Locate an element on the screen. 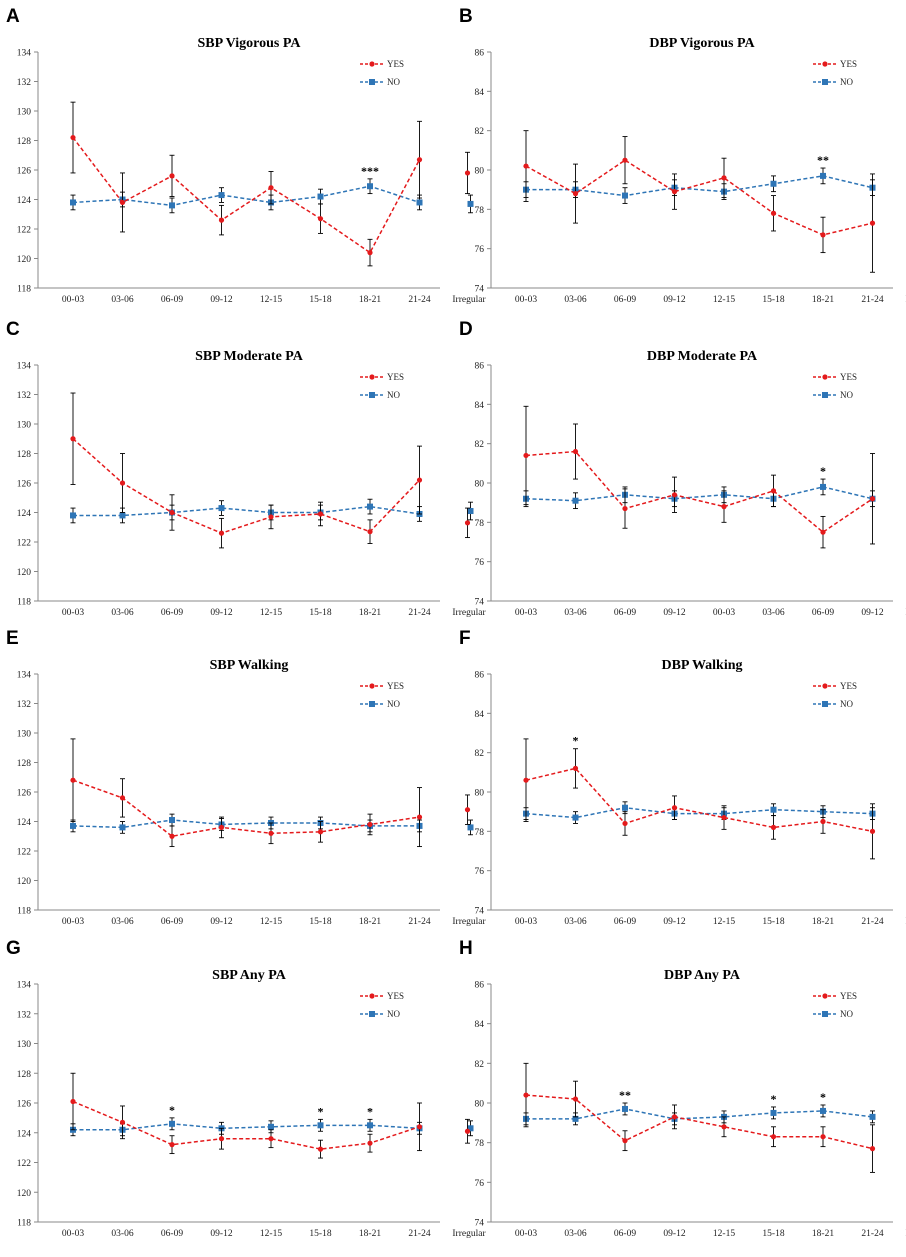 This screenshot has width=906, height=1257. chart-title: SBP Moderate PA is located at coordinates (249, 356).